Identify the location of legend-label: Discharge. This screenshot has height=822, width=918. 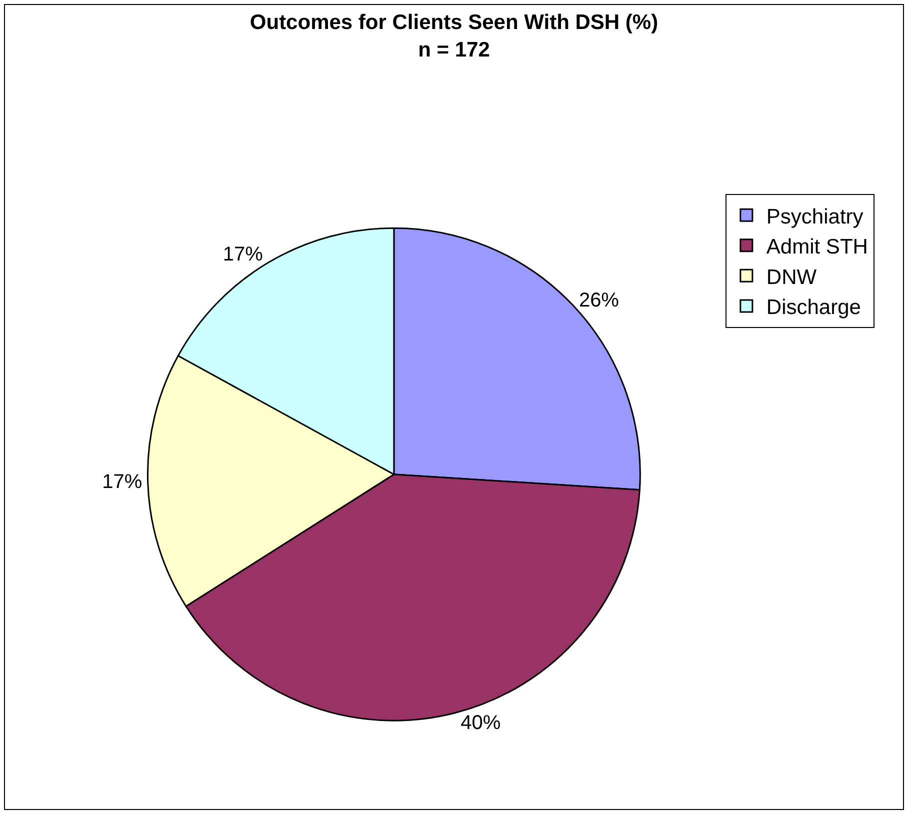
(813, 308).